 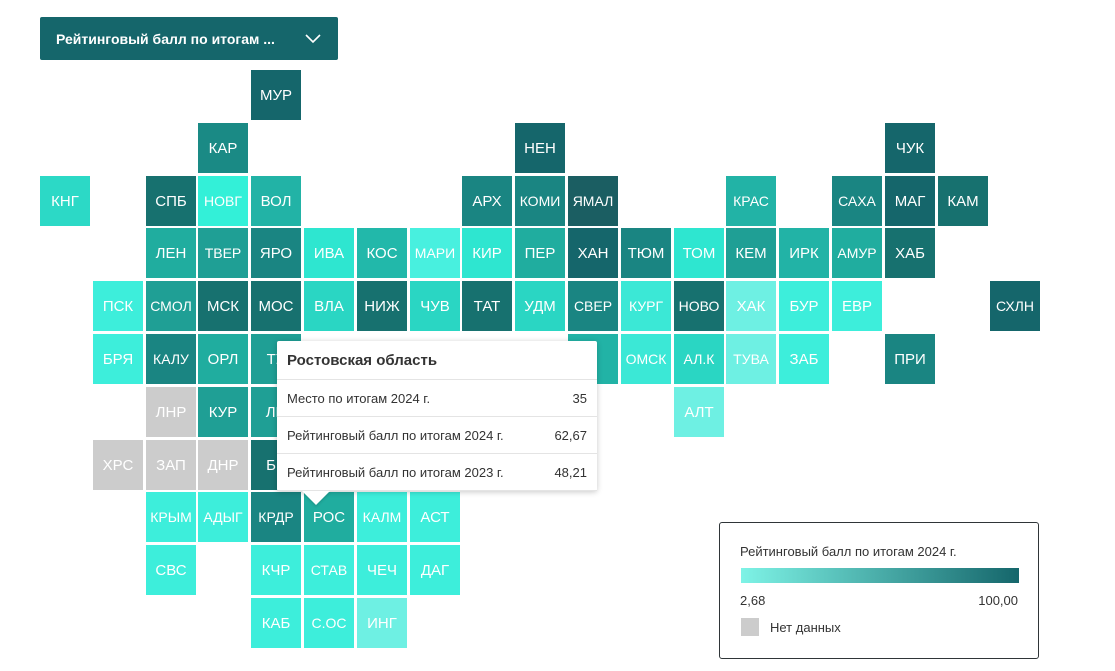 What do you see at coordinates (435, 306) in the screenshot?
I see `region-tile: ЧУВ` at bounding box center [435, 306].